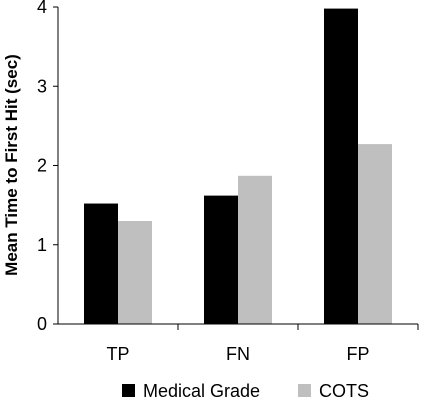 The width and height of the screenshot is (424, 401). Describe the element at coordinates (238, 354) in the screenshot. I see `x-tick-label: FN` at that location.